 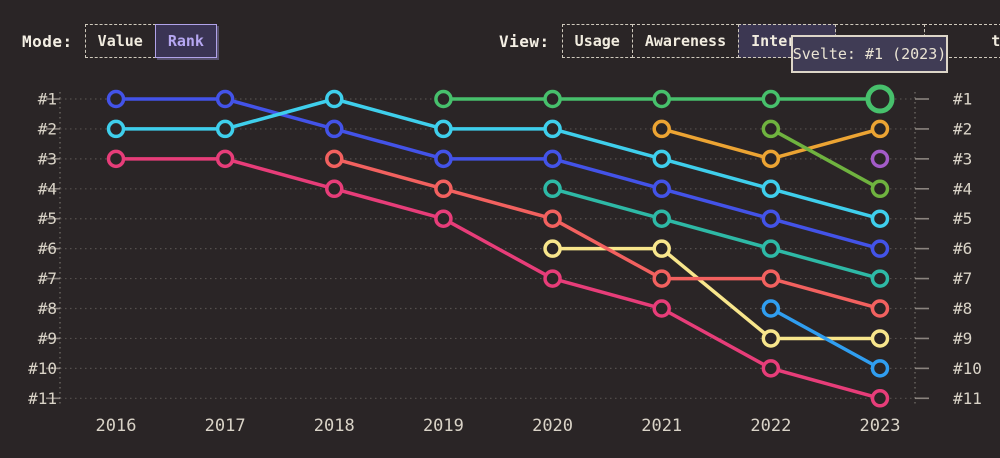 I want to click on marker-pink-2020, so click(x=552, y=278).